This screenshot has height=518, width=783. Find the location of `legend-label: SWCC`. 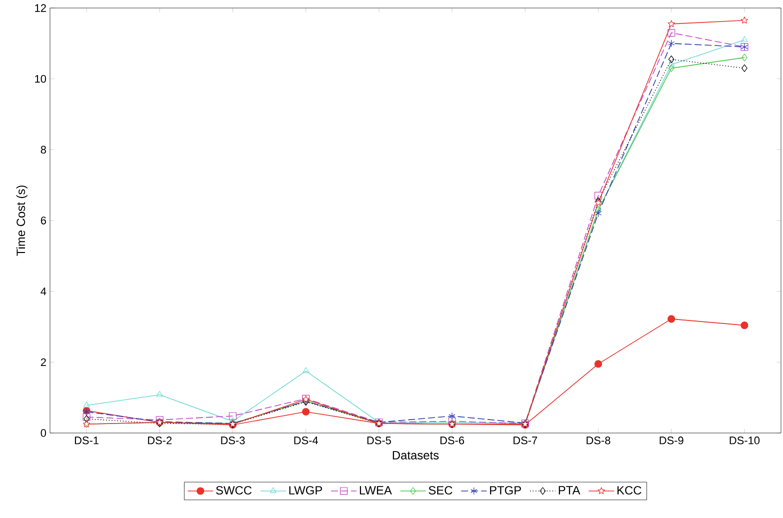

legend-label: SWCC is located at coordinates (234, 490).